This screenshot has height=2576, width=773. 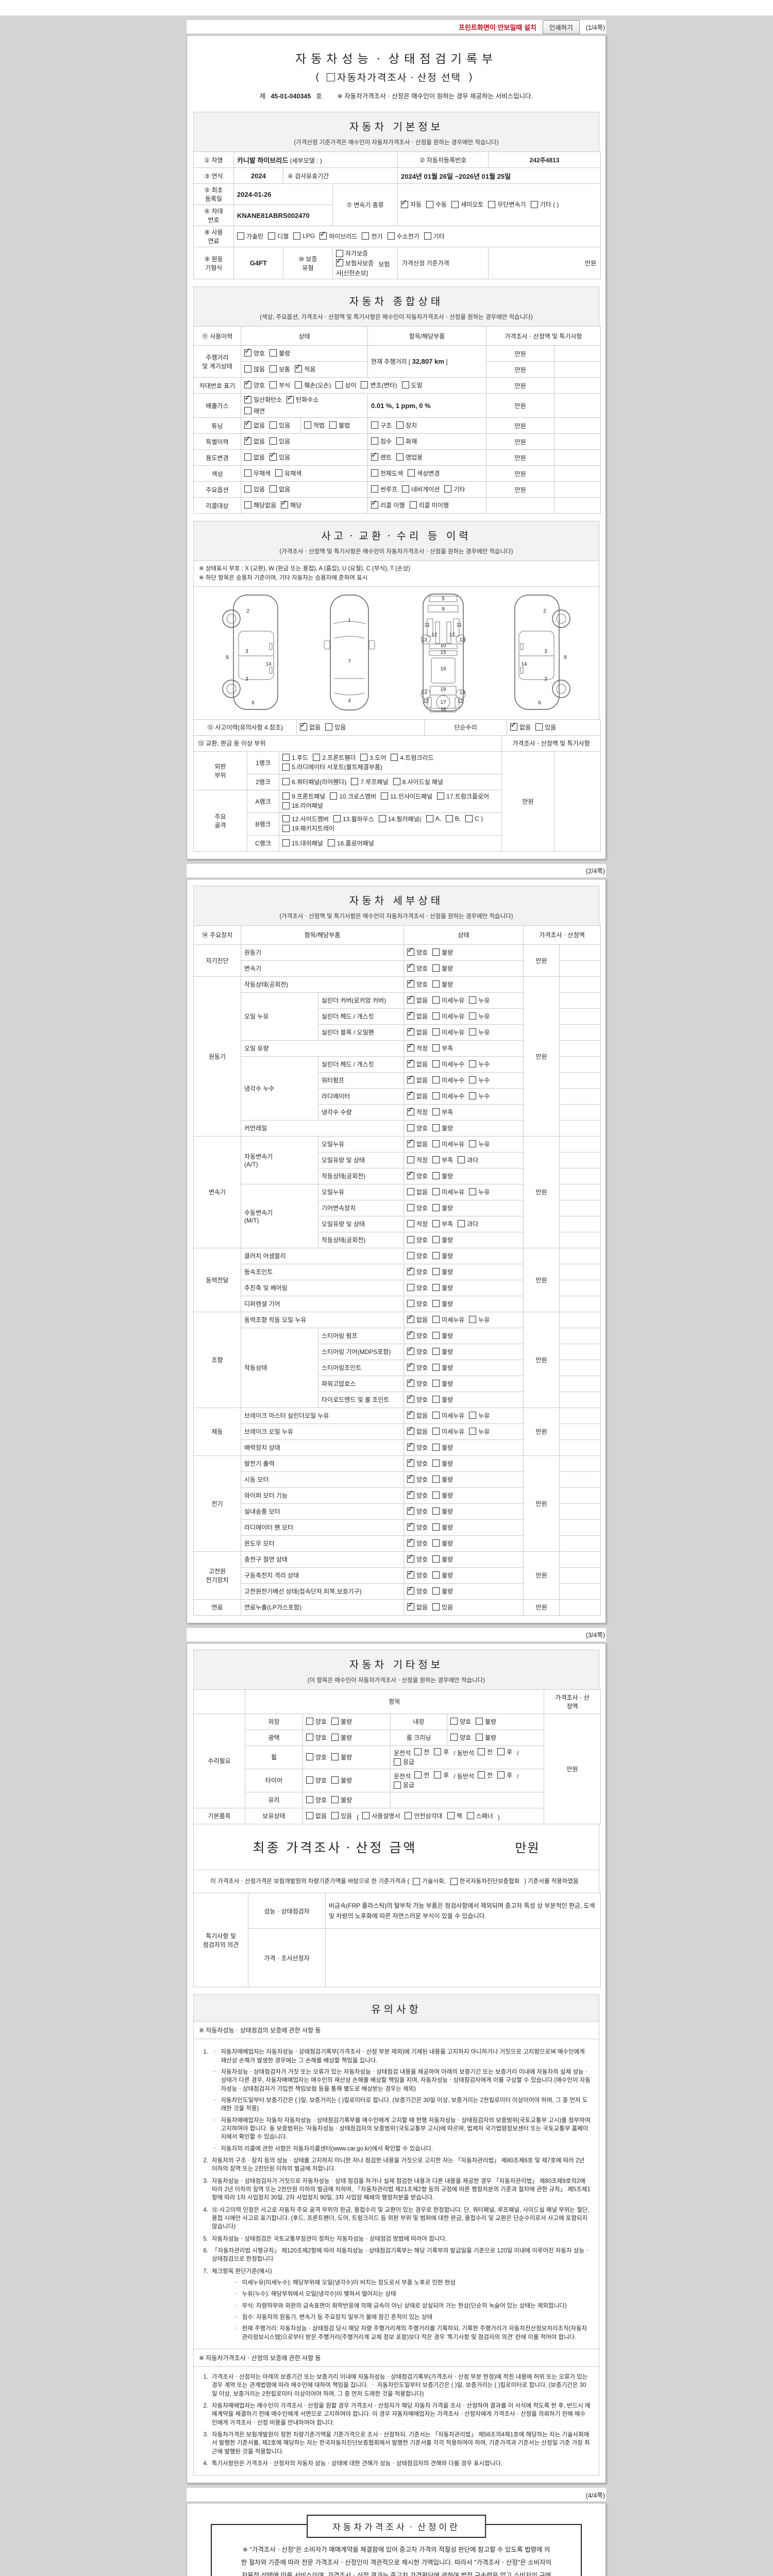 I want to click on checkbox-option: 가솔린, so click(x=250, y=236).